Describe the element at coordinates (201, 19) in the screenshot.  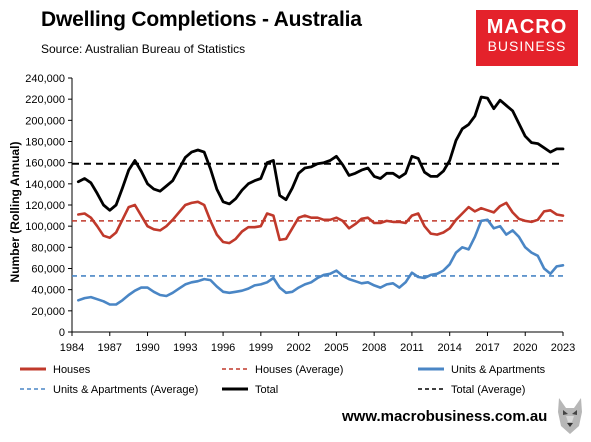
I see `chart-title: Dwelling Completions - Australia` at that location.